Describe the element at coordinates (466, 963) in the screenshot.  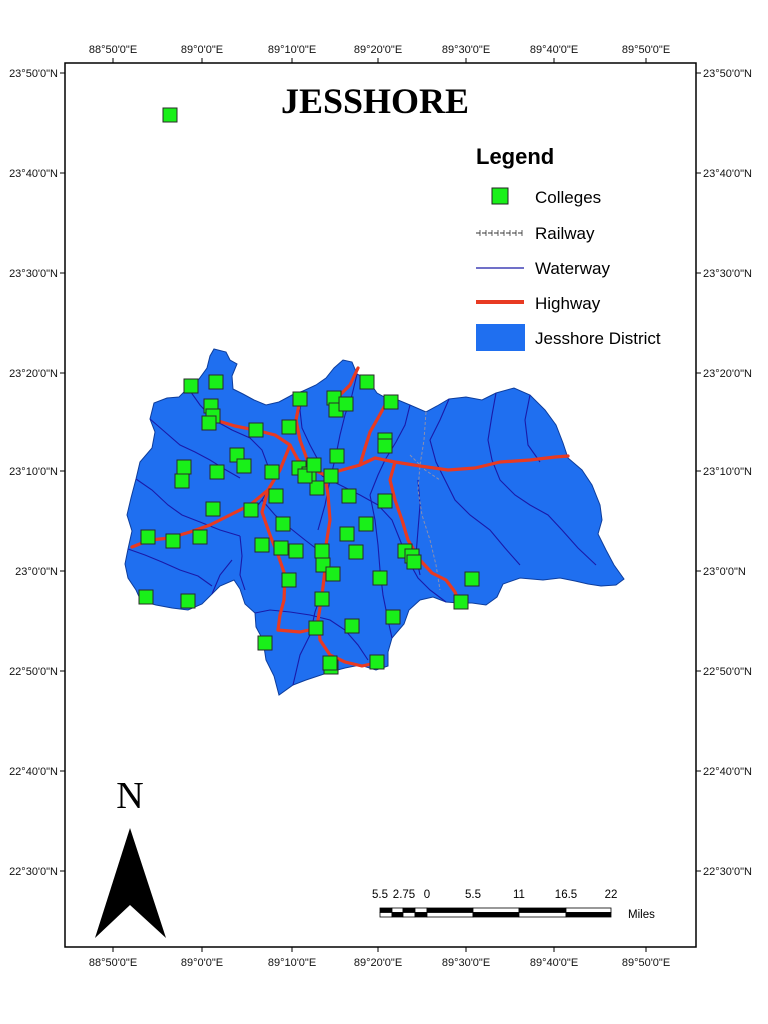
I see `lon-label-bottom: 89°30'0"E` at that location.